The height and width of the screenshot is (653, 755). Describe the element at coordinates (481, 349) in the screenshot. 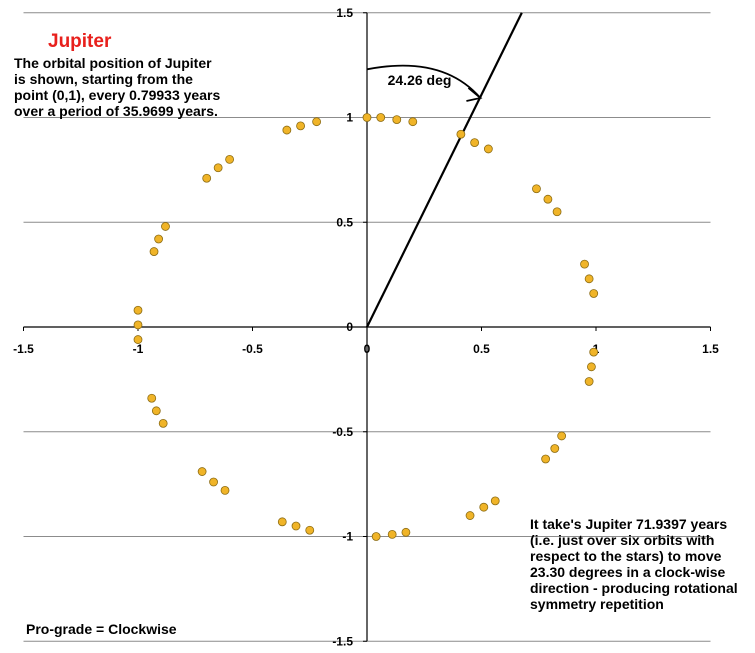

I see `x-tick-label: 0.5` at that location.